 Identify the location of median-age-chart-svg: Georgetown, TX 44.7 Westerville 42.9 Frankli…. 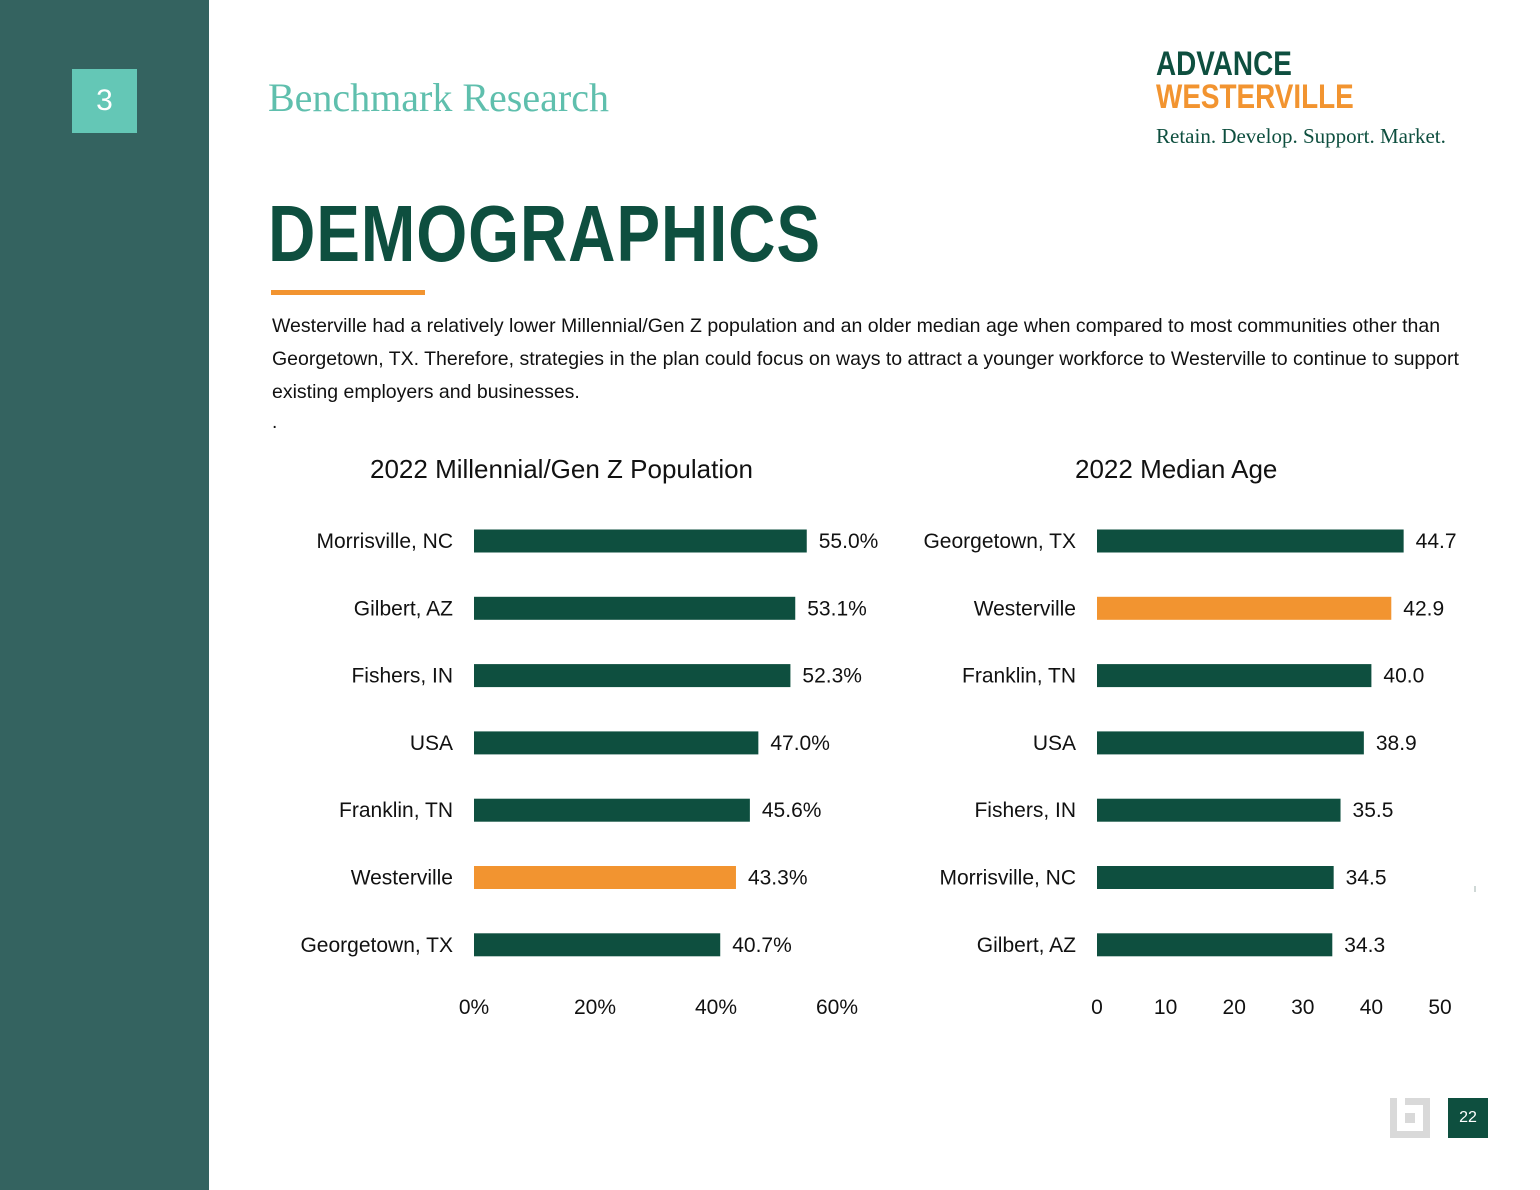
(1190, 774).